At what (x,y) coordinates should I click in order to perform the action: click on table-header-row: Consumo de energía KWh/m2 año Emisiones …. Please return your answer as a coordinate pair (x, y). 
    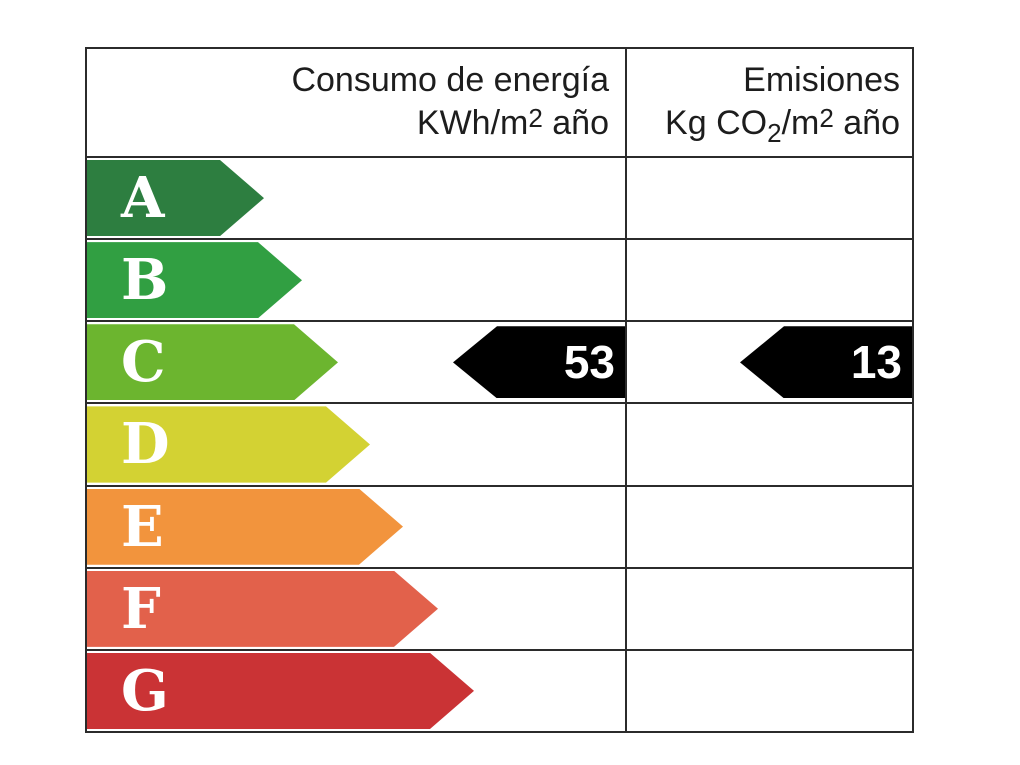
    Looking at the image, I should click on (499, 103).